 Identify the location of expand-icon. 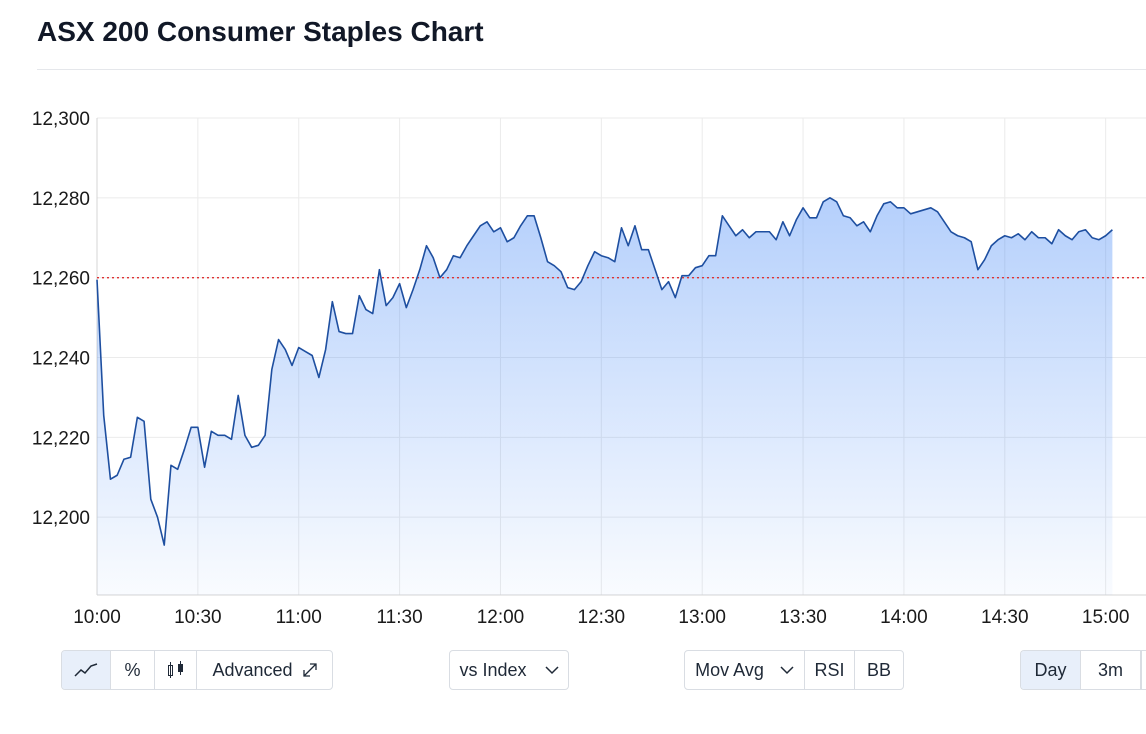
(309, 670).